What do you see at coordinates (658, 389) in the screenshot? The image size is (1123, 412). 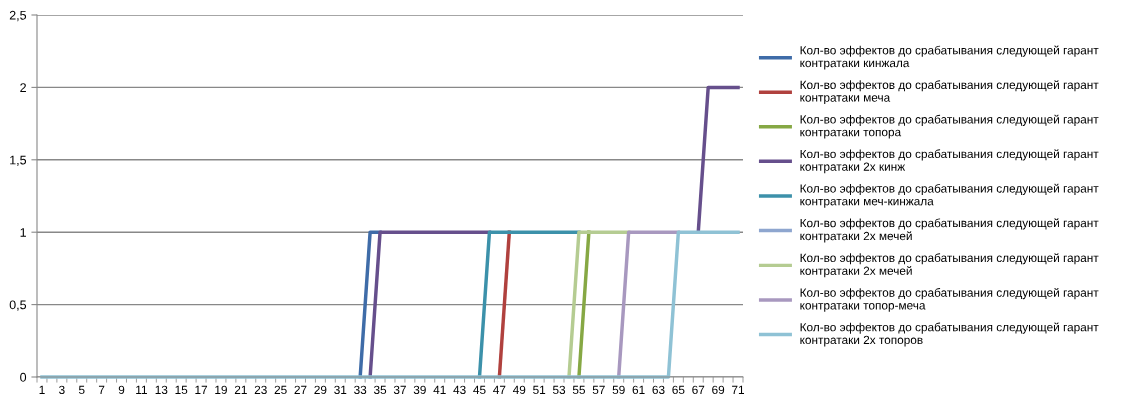 I see `x-tick-label: 63` at bounding box center [658, 389].